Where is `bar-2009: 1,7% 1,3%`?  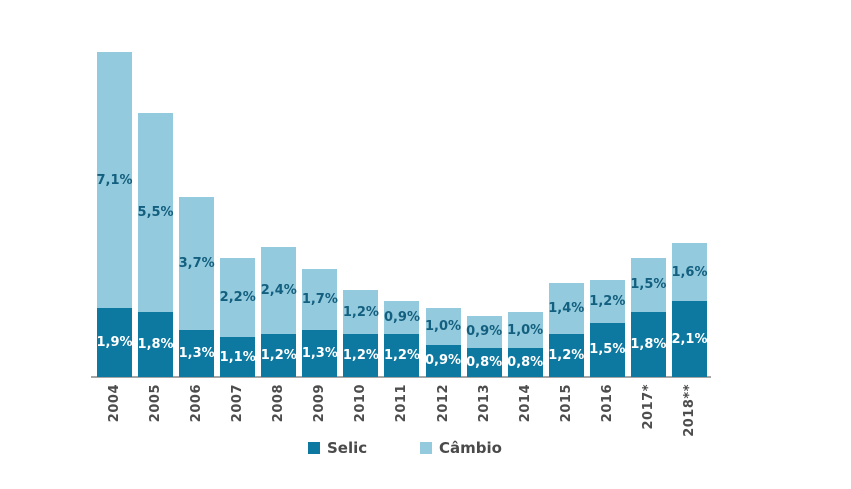 bar-2009: 1,7% 1,3% is located at coordinates (319, 322).